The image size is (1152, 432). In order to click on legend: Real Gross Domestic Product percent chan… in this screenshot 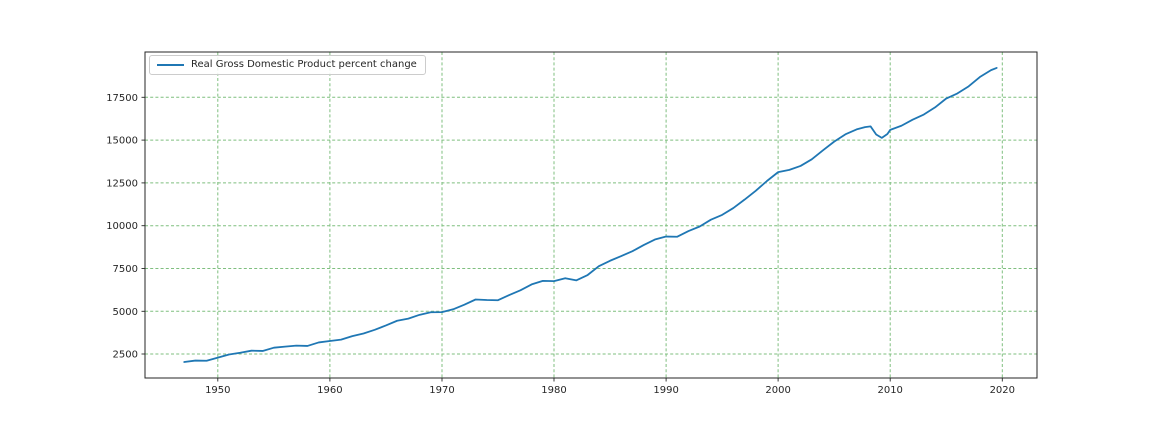, I will do `click(287, 65)`.